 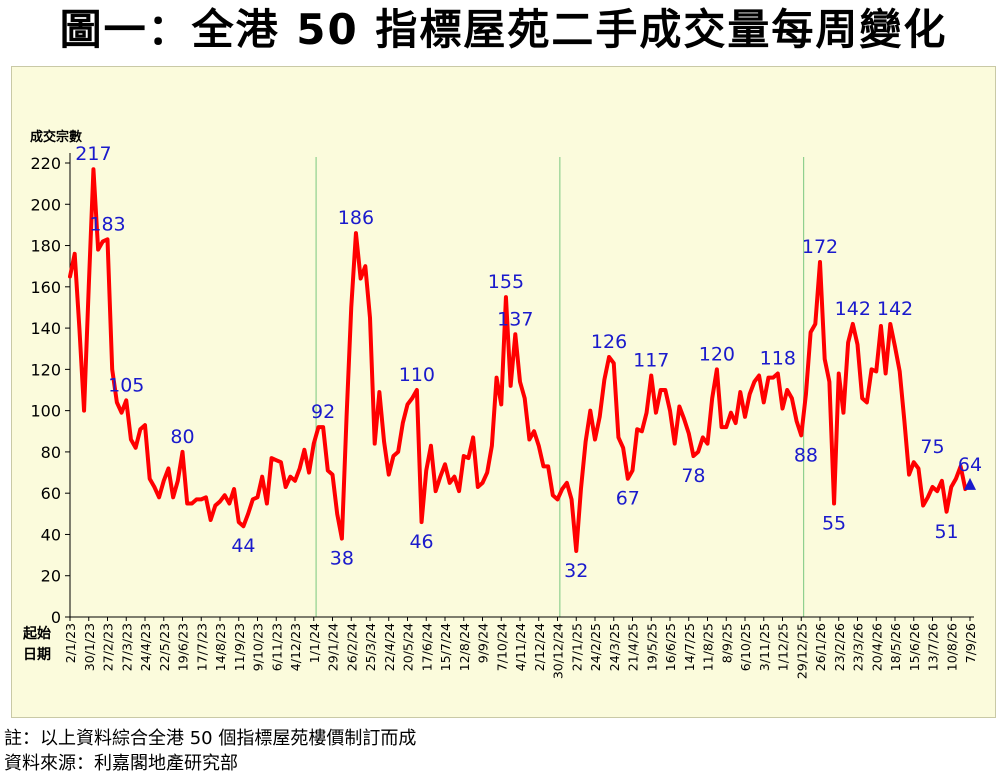 What do you see at coordinates (778, 358) in the screenshot?
I see `data-label: 118` at bounding box center [778, 358].